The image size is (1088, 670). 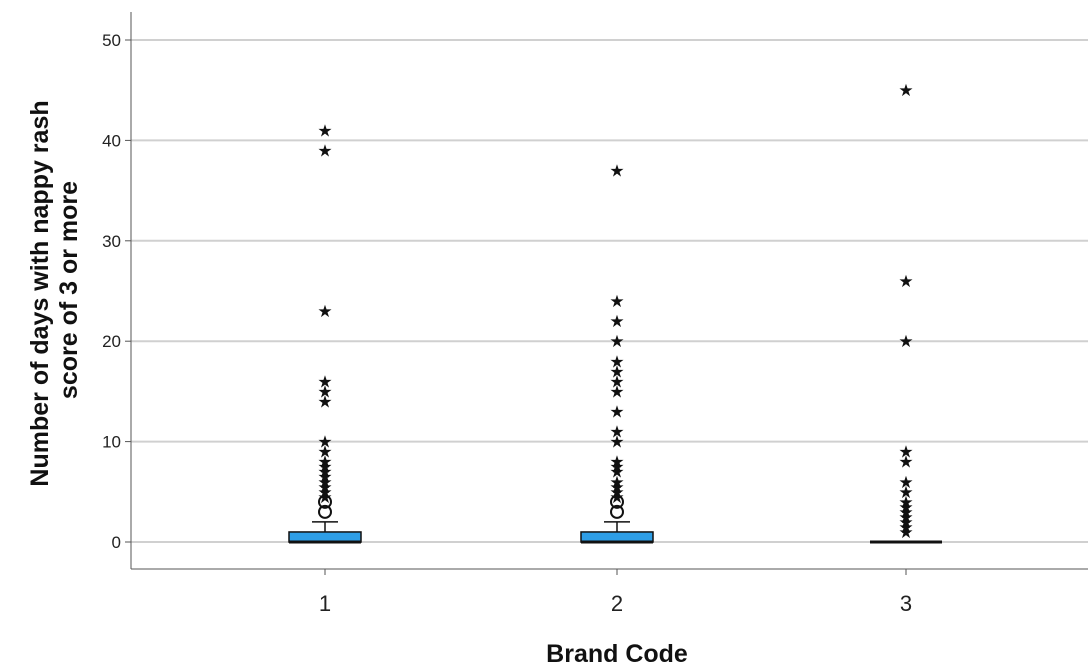 I want to click on x-axis-title: Brand Code, so click(x=617, y=654).